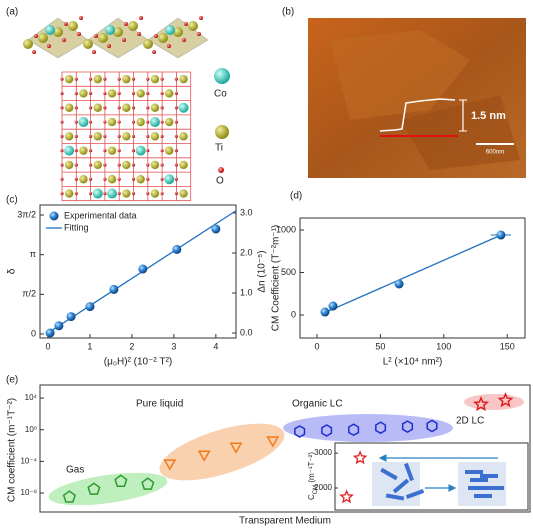 The image size is (533, 529). What do you see at coordinates (262, 271) in the screenshot?
I see `y2-axis-label: Δn (10⁻⁵)` at bounding box center [262, 271].